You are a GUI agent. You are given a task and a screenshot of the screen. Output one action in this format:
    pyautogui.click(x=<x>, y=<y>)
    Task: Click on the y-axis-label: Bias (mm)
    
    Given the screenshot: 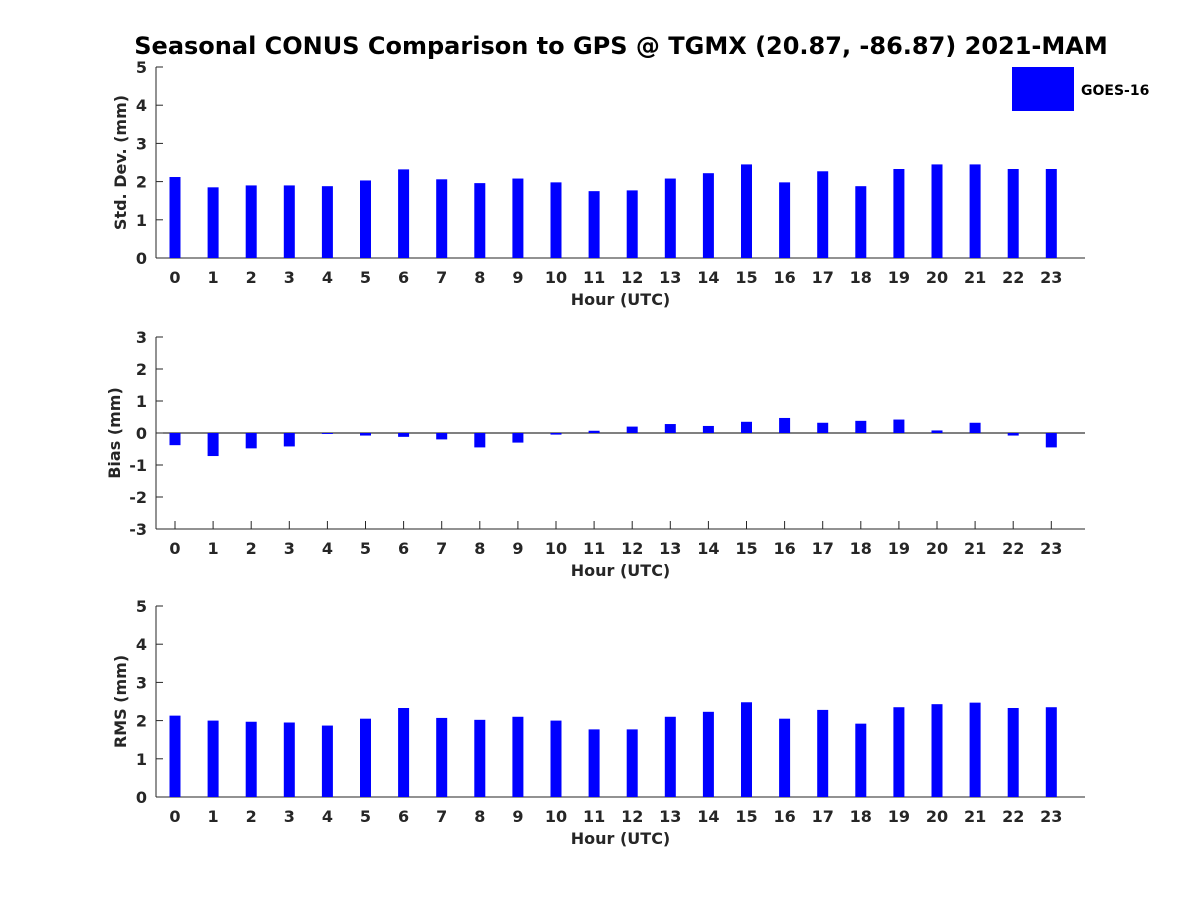 What is the action you would take?
    pyautogui.click(x=114, y=433)
    